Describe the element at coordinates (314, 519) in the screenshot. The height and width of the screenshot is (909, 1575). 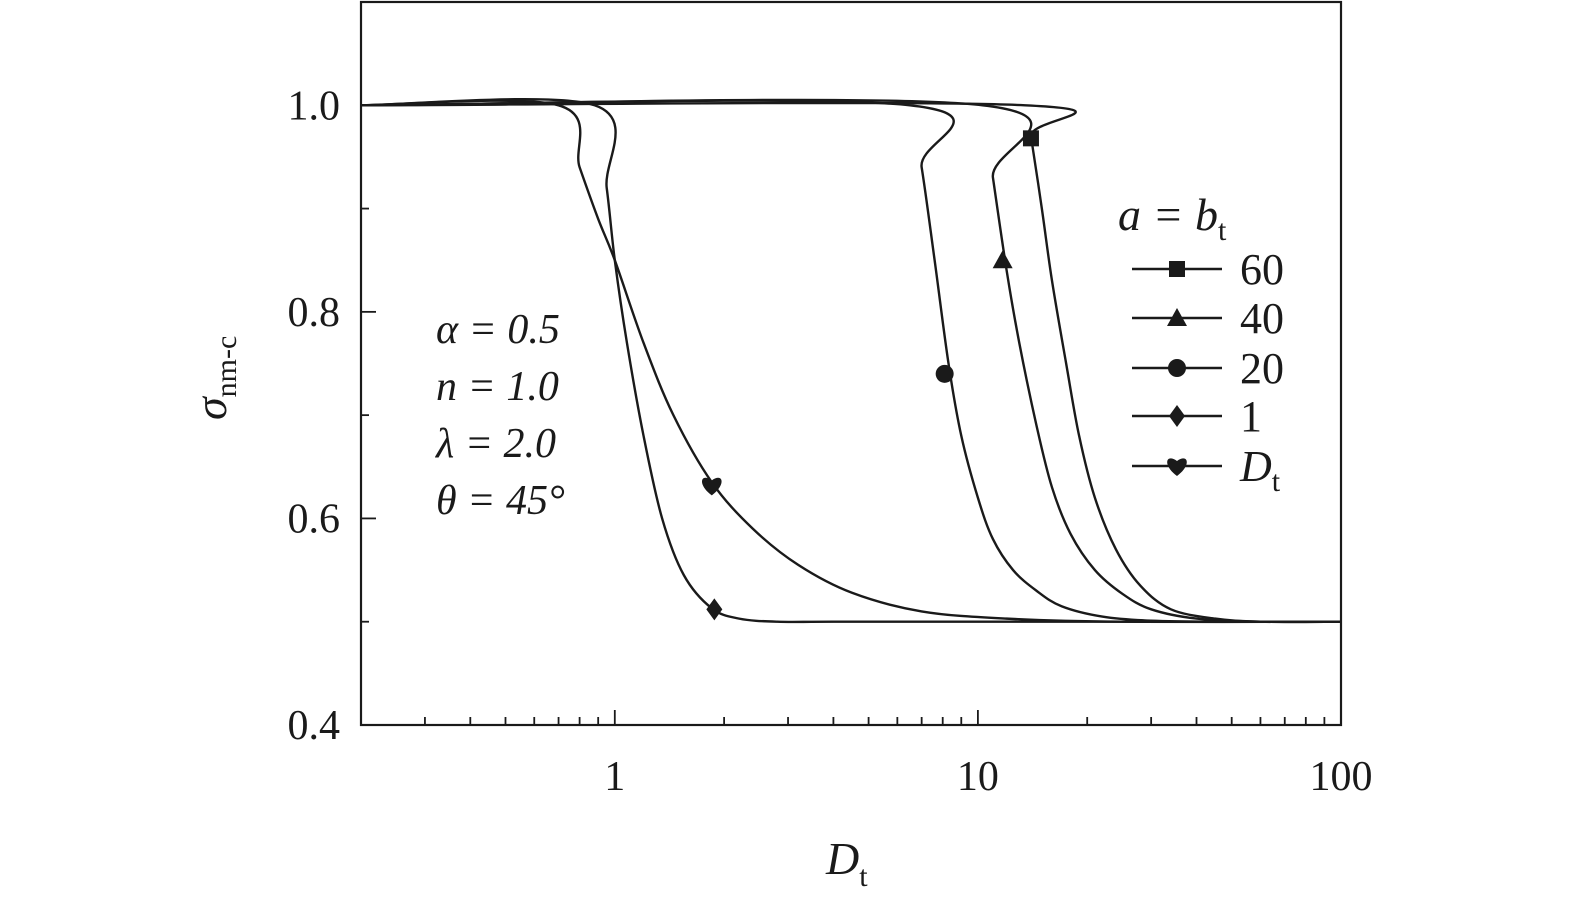
I see `y-tick-label: 0.6` at that location.